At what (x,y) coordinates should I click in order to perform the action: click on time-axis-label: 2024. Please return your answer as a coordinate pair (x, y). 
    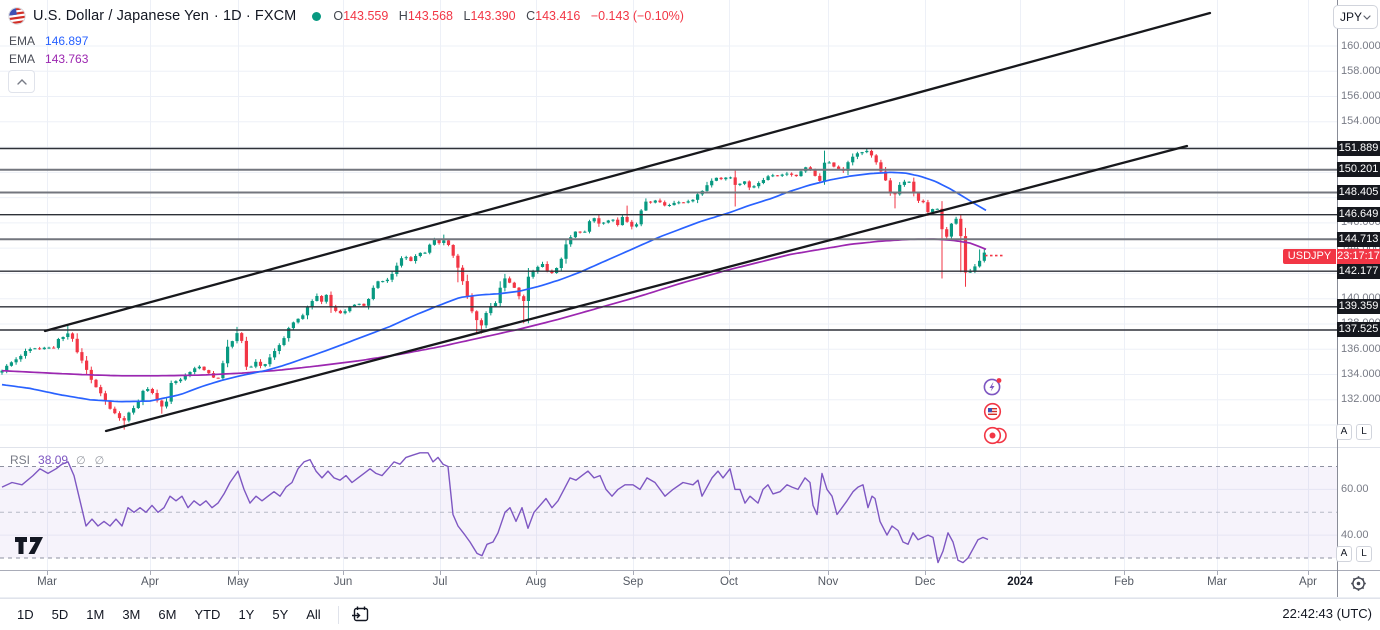
    Looking at the image, I should click on (1020, 582).